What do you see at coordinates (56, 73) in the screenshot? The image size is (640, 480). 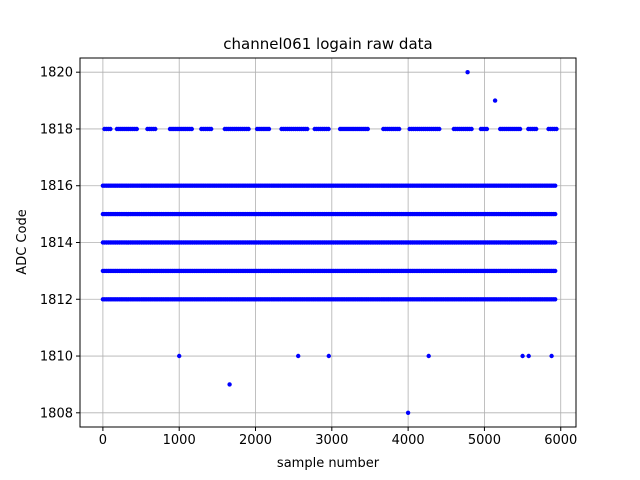 I see `y-tick-label: 1820` at bounding box center [56, 73].